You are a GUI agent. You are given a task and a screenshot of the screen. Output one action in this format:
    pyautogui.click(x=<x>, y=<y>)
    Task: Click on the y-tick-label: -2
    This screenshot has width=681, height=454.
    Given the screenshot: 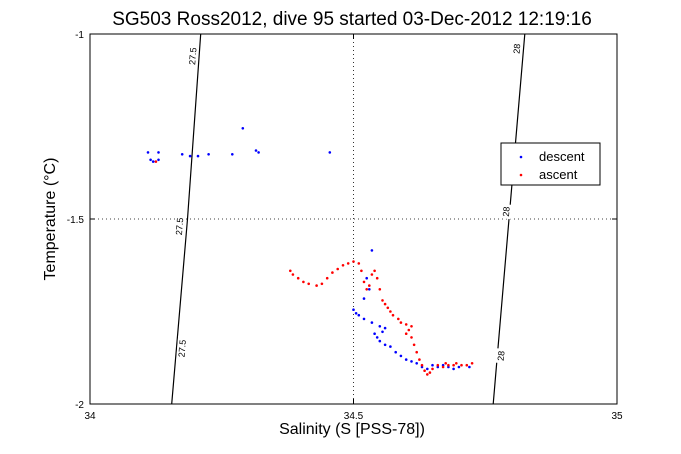 What is the action you would take?
    pyautogui.click(x=79, y=405)
    